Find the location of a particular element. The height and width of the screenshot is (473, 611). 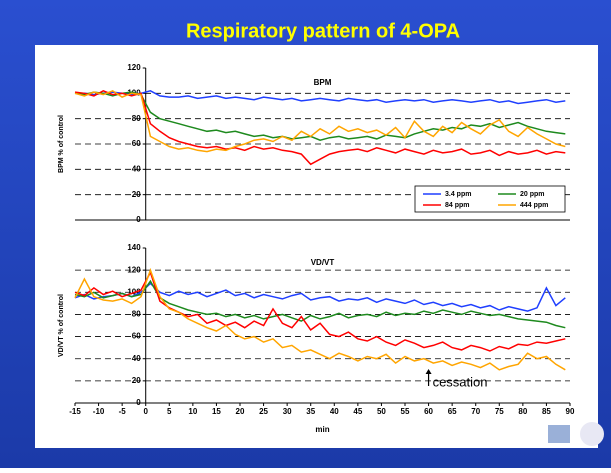

x-tick-label: 85 is located at coordinates (546, 411).